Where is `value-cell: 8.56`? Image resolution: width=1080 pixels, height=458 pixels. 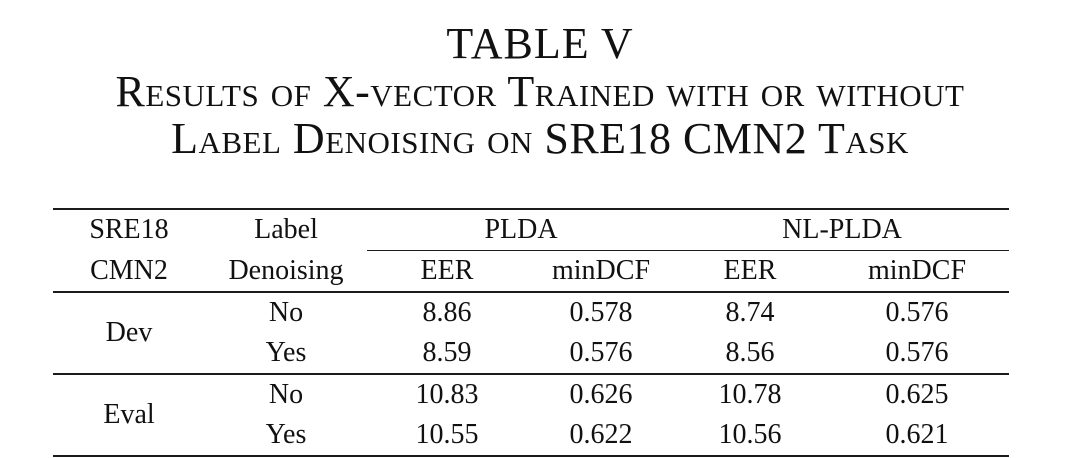 value-cell: 8.56 is located at coordinates (750, 352).